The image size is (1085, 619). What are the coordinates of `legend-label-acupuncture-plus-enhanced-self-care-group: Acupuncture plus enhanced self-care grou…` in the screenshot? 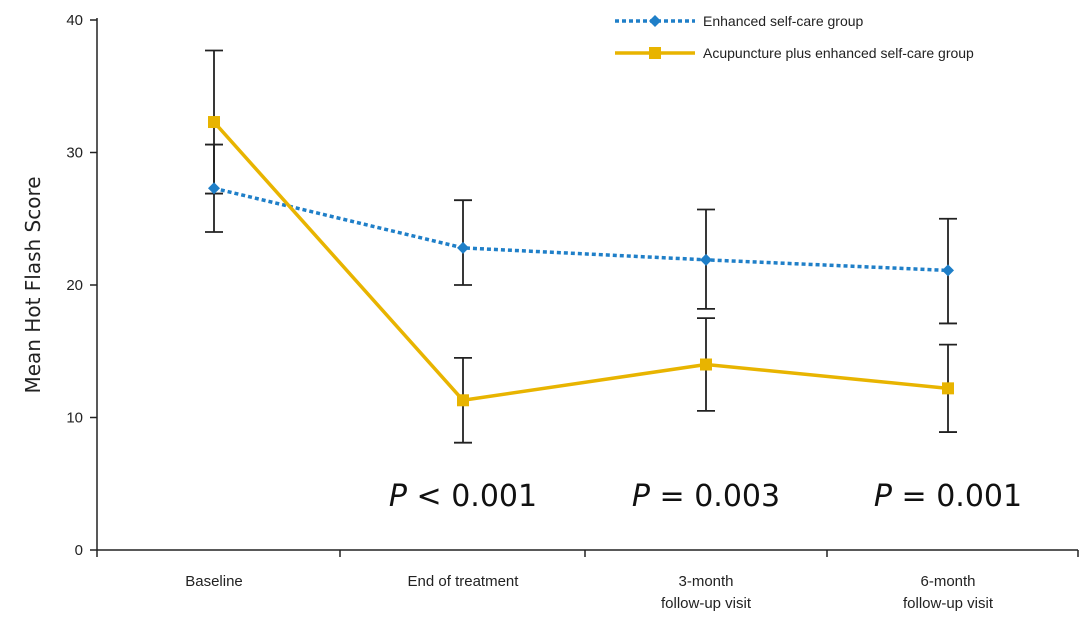 It's located at (838, 53).